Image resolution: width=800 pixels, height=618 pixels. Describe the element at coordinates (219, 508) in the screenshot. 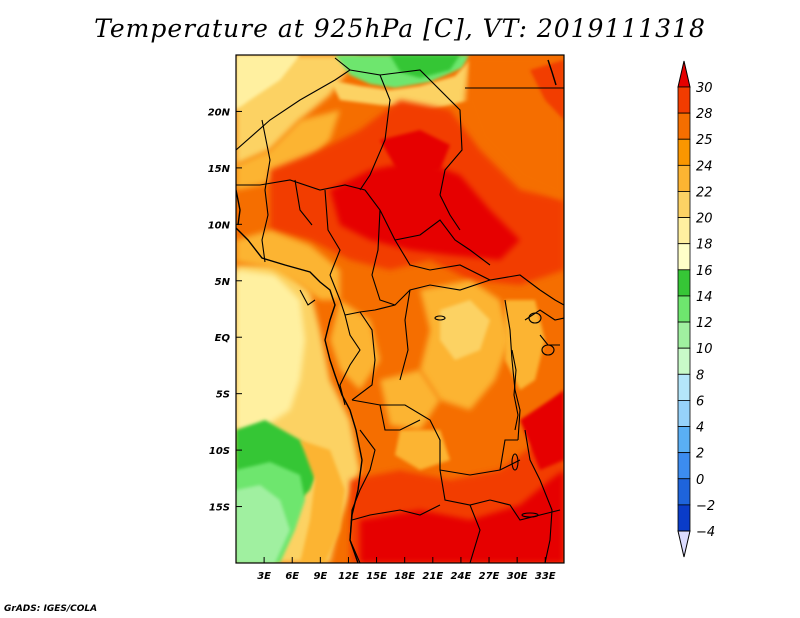

I see `y-tick-label: 15S` at that location.